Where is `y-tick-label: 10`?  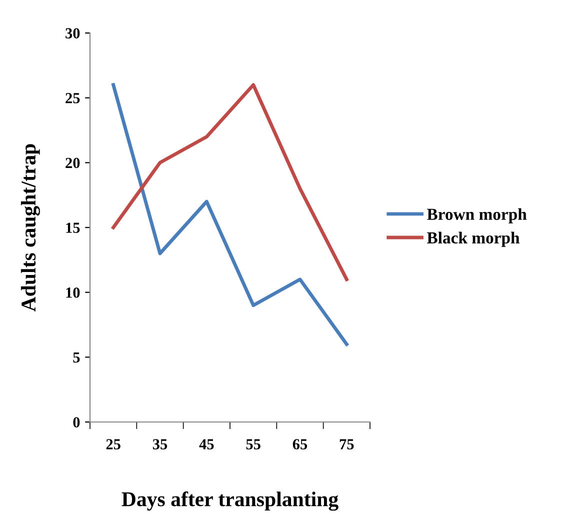 y-tick-label: 10 is located at coordinates (73, 292).